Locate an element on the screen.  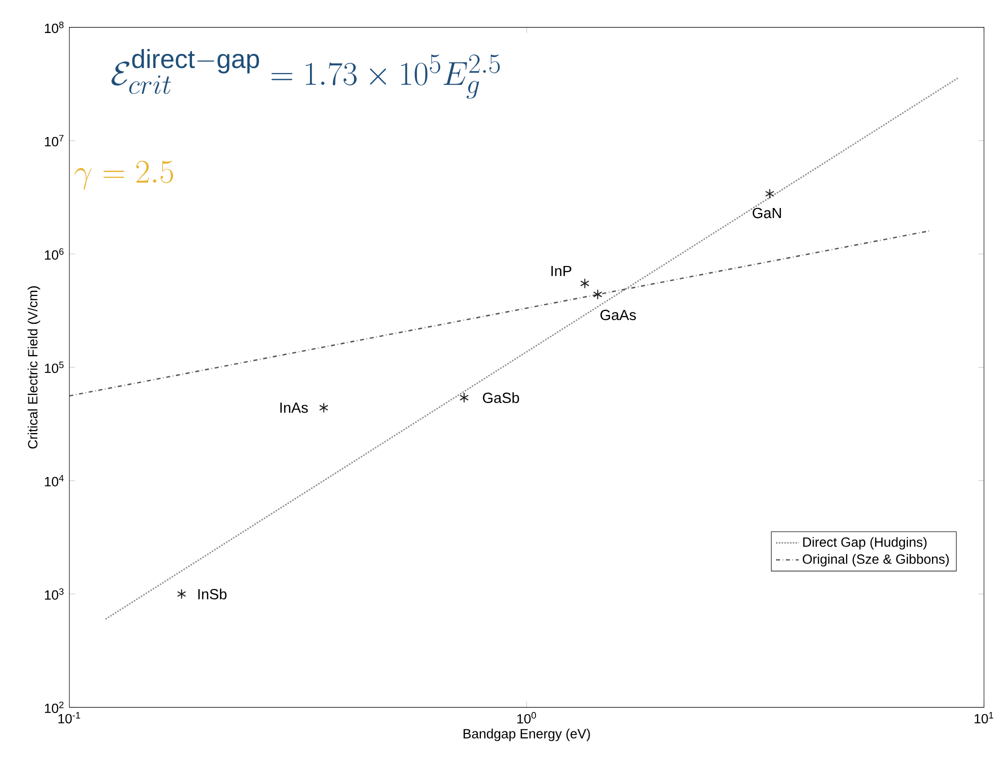
legend-label: Original (Sze & Gibbons) is located at coordinates (875, 560).